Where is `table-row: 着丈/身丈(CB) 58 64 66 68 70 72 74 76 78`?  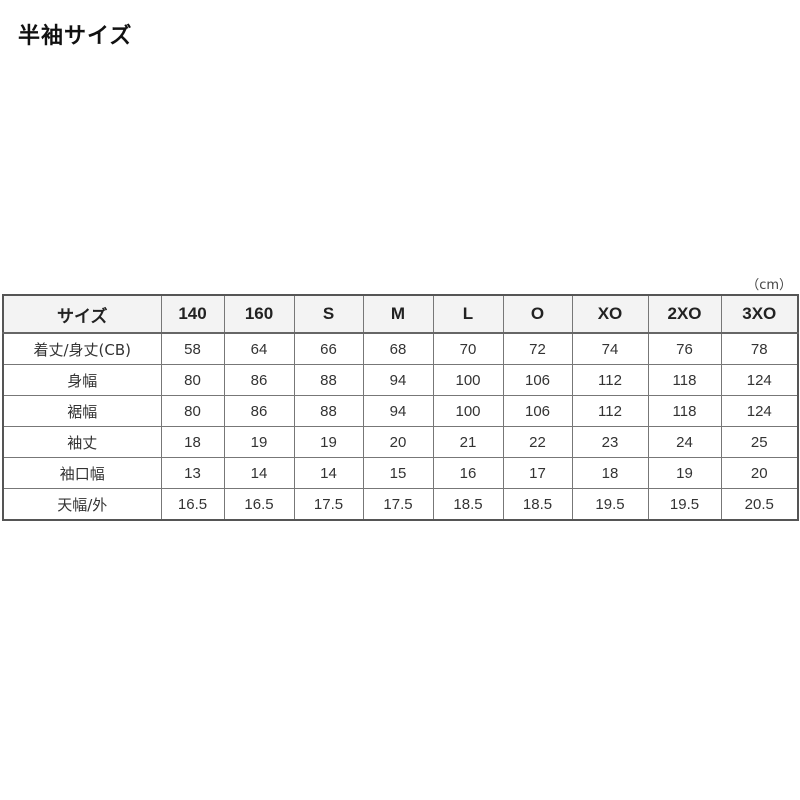 table-row: 着丈/身丈(CB) 58 64 66 68 70 72 74 76 78 is located at coordinates (400, 348).